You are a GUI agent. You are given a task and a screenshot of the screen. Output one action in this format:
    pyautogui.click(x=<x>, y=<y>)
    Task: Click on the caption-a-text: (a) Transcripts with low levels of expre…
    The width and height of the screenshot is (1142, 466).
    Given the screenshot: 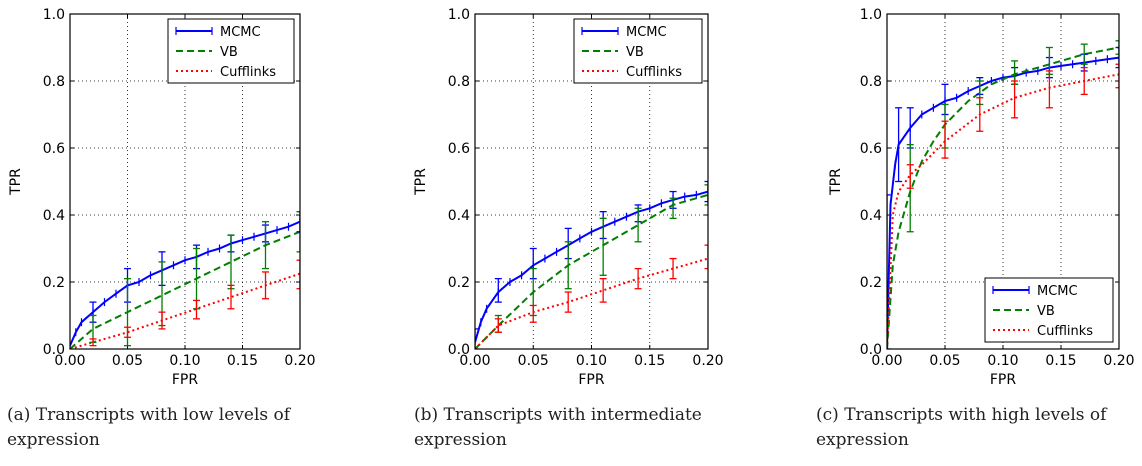 What is the action you would take?
    pyautogui.click(x=149, y=427)
    